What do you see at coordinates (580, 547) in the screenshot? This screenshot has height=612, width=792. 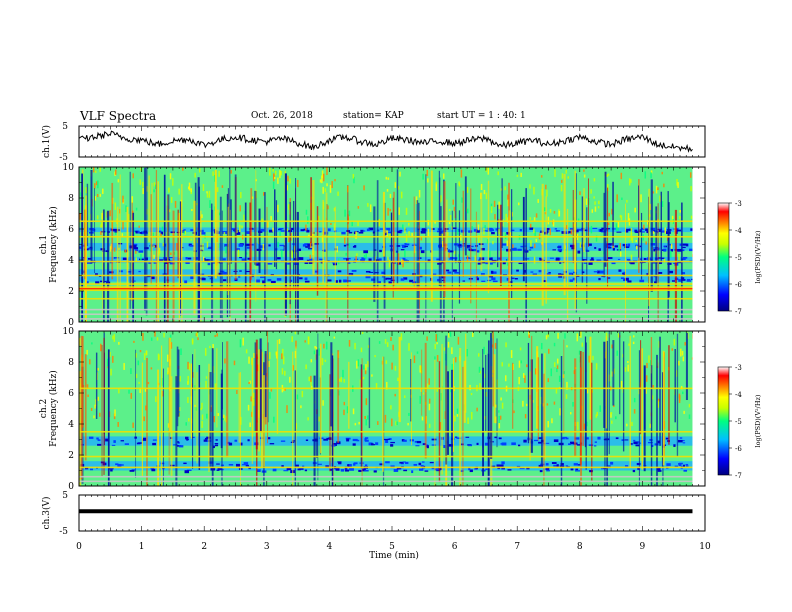 I see `x-tick-label: 8` at bounding box center [580, 547].